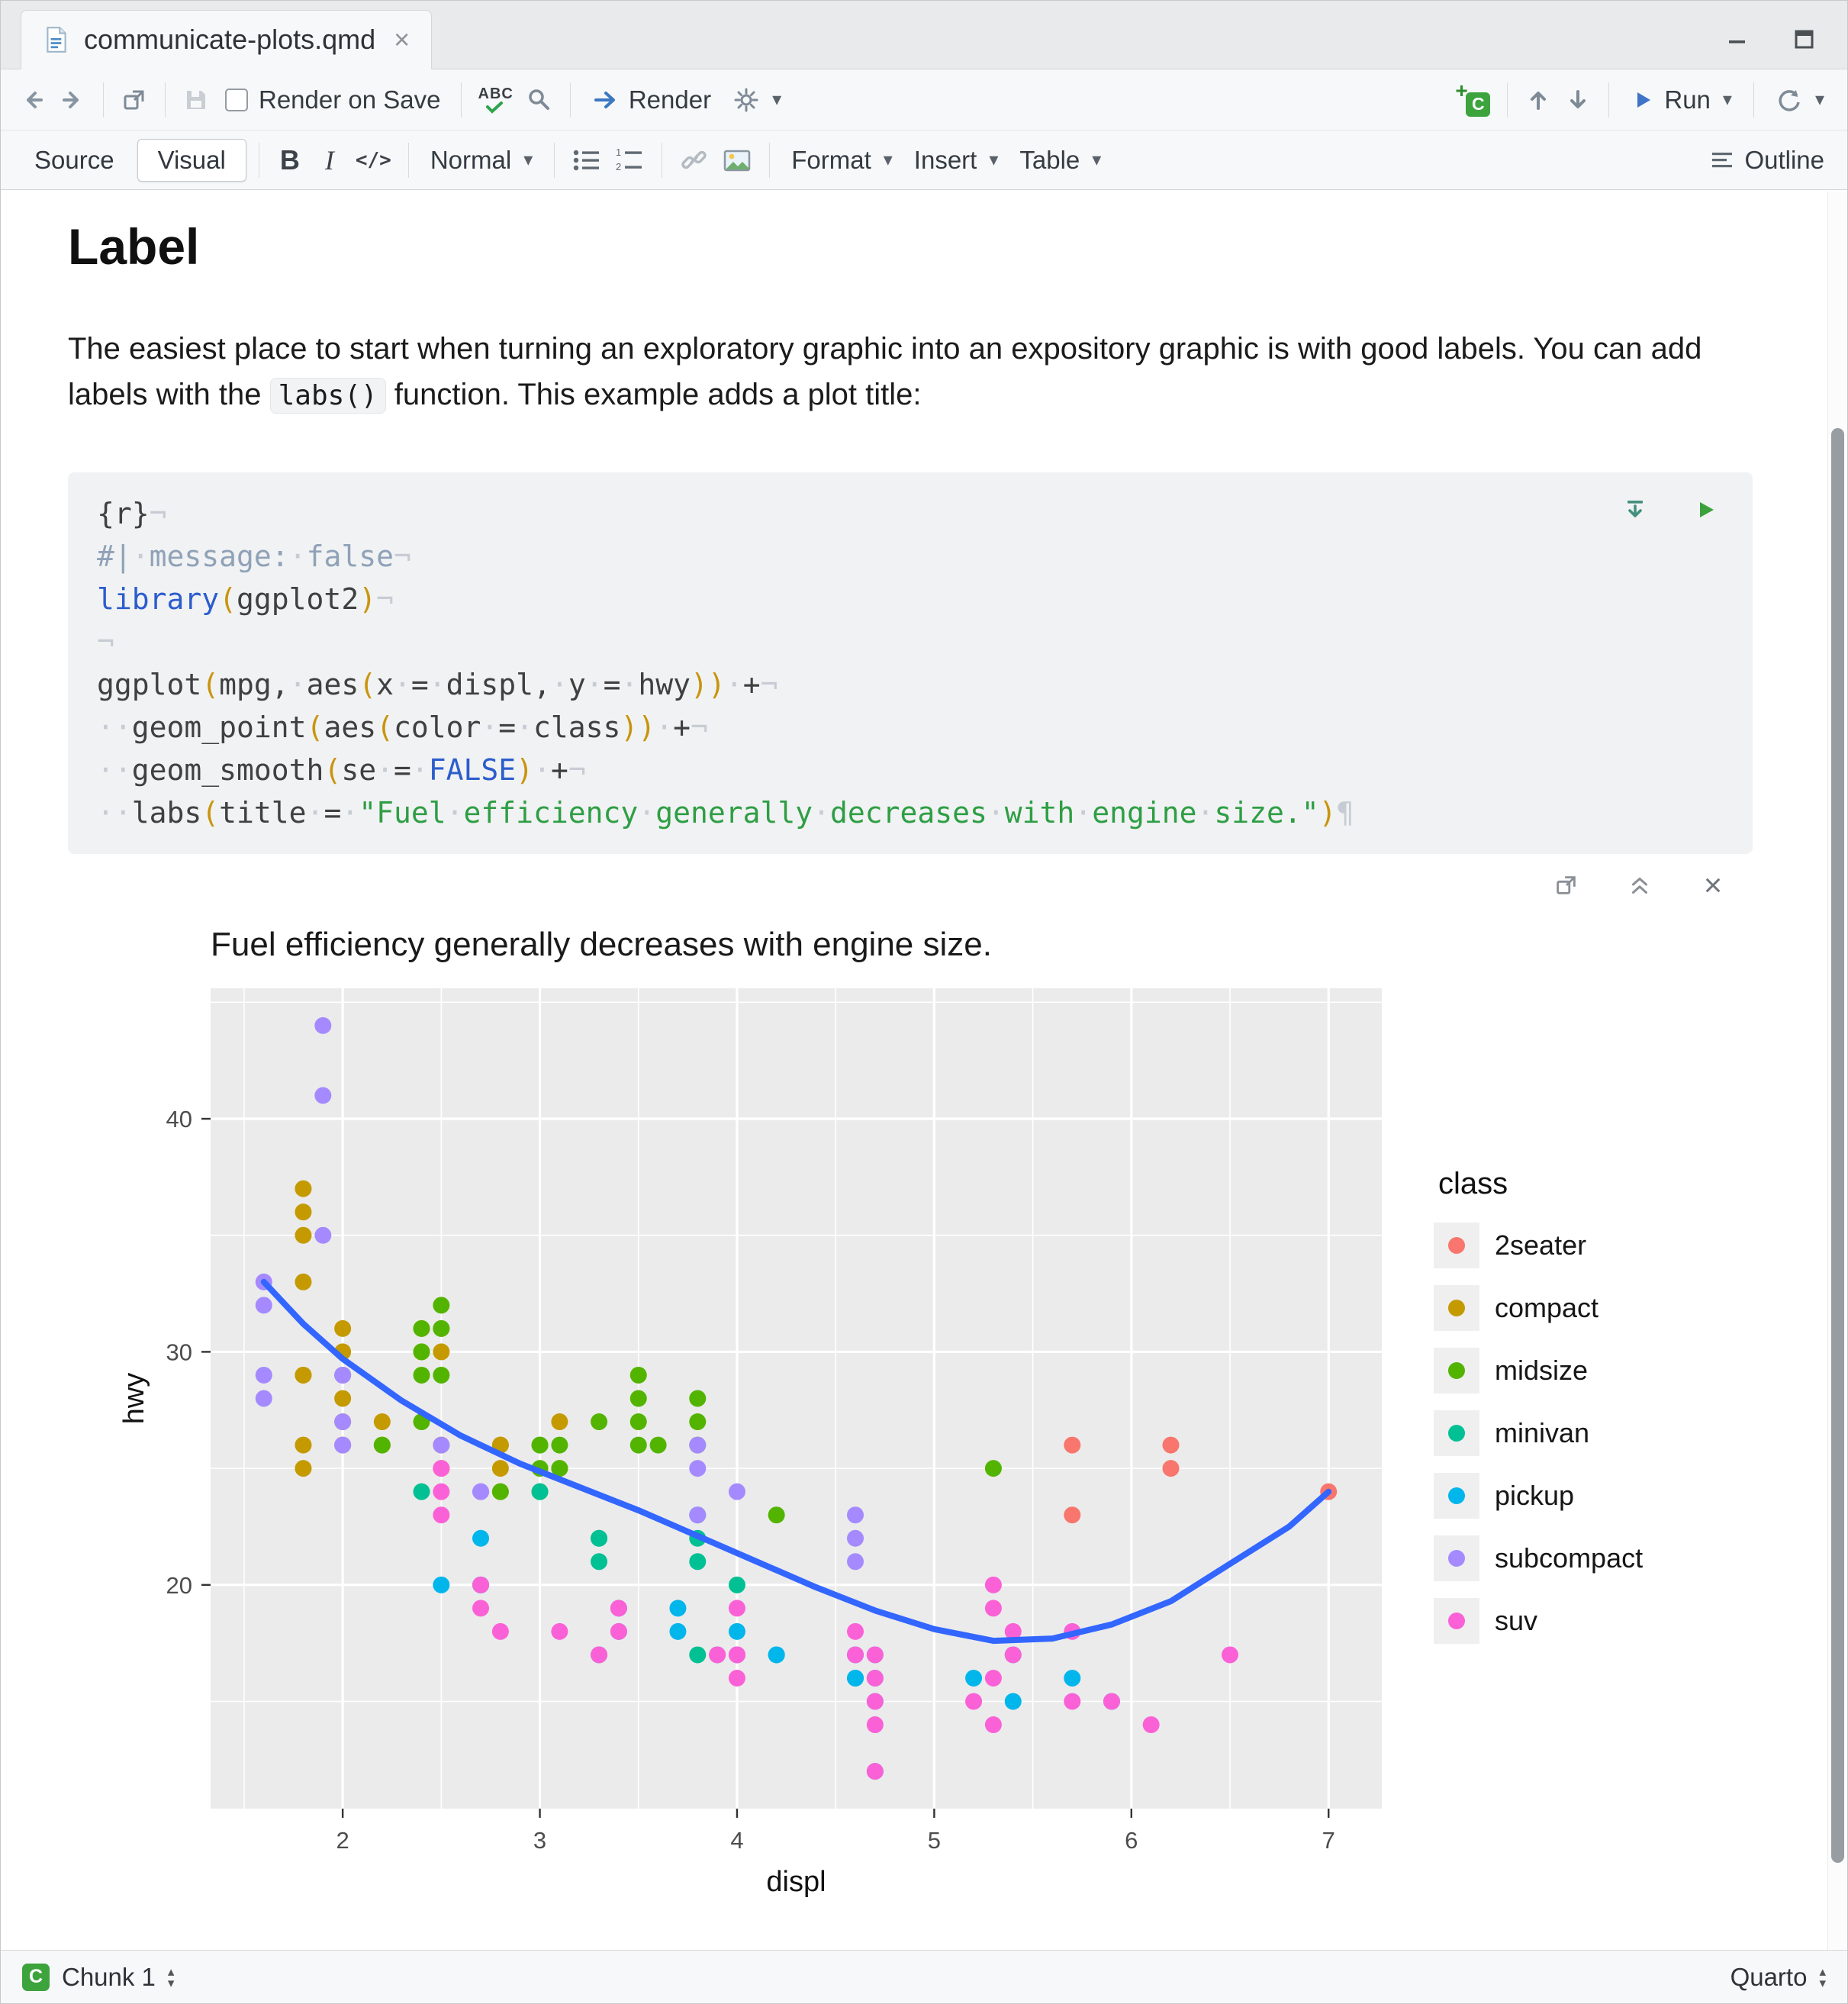 This screenshot has height=2004, width=1848. I want to click on run-chunk-button, so click(1705, 510).